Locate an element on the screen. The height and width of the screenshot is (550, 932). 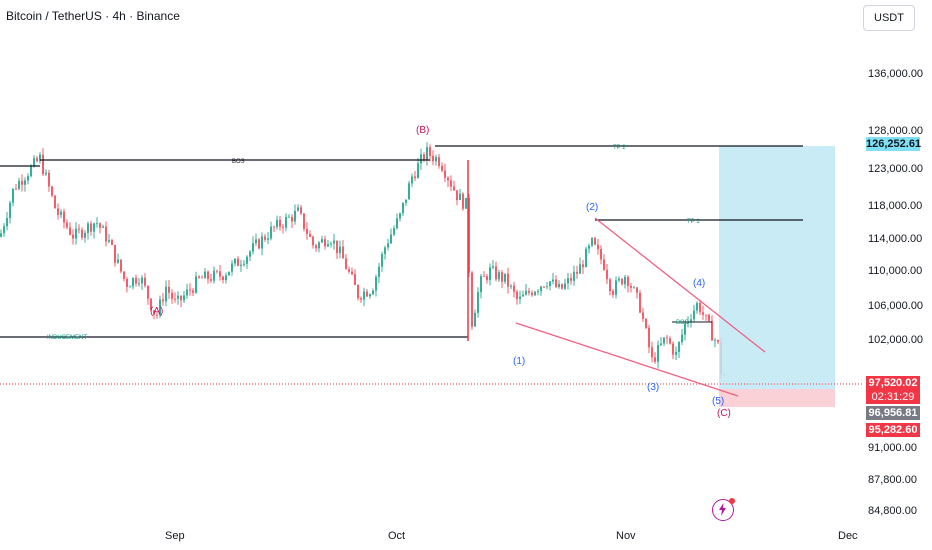
price-tick: 91,000.00 is located at coordinates (892, 448).